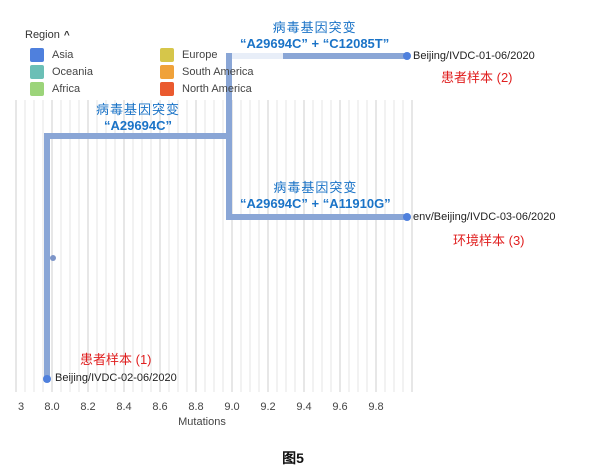 The height and width of the screenshot is (473, 594). Describe the element at coordinates (268, 407) in the screenshot. I see `tick-label: 9.2` at that location.